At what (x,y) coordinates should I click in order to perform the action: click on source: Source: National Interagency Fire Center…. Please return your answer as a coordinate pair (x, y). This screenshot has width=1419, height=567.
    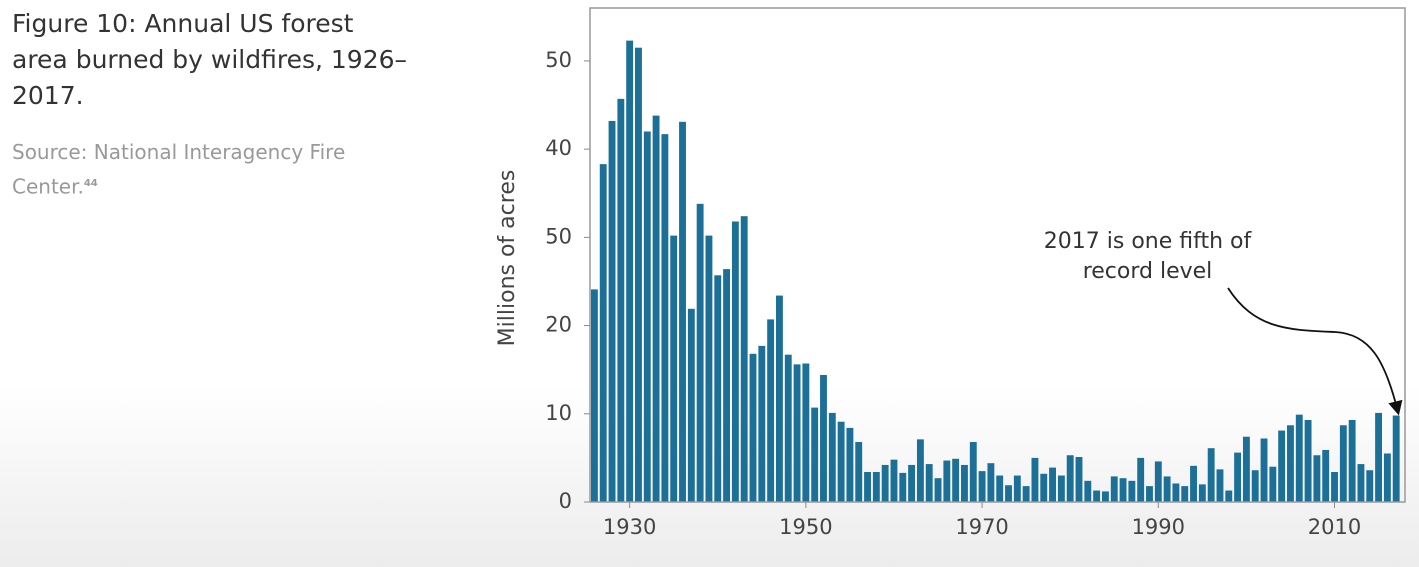
    Looking at the image, I should click on (207, 170).